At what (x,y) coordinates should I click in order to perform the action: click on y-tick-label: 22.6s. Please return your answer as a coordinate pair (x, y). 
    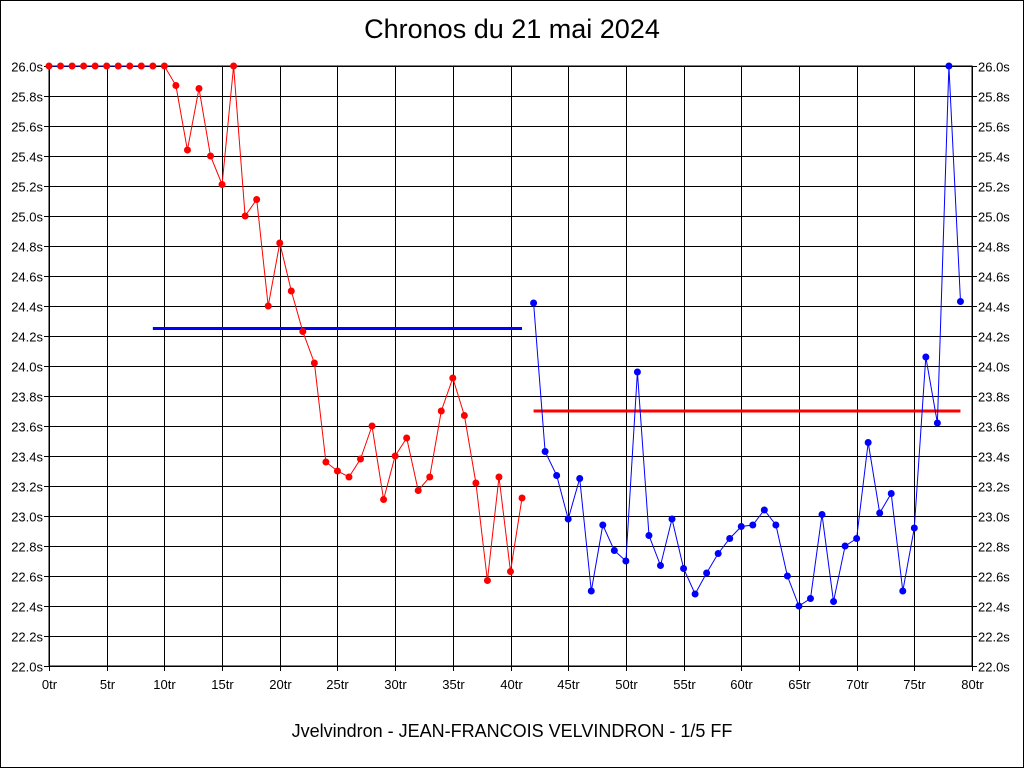
    Looking at the image, I should click on (27, 577).